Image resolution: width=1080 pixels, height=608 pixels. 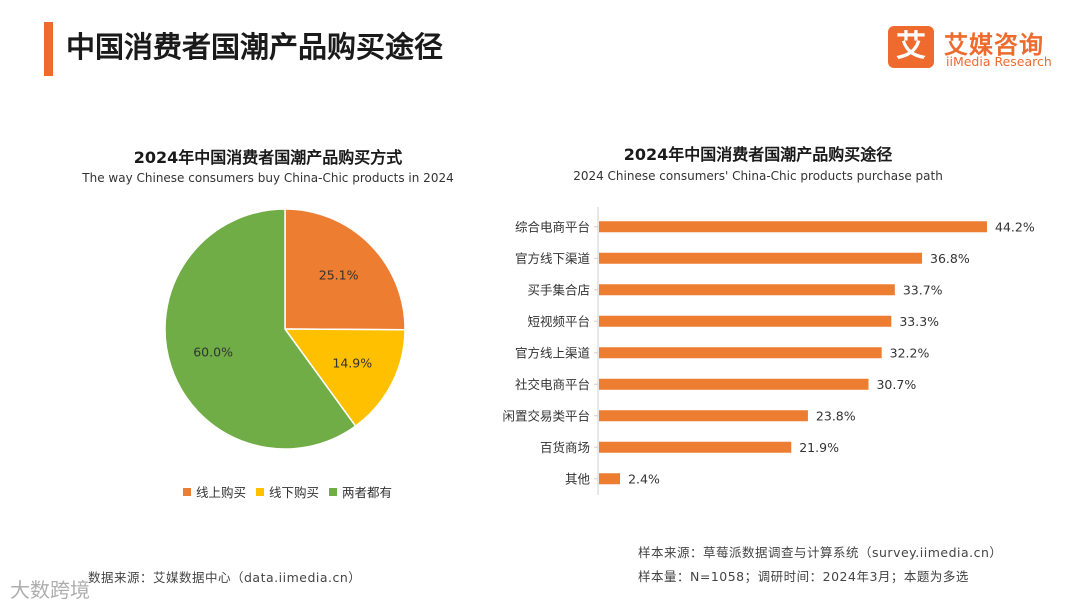 I want to click on pie-legend: 线上购买 线下购买 两者都有, so click(x=292, y=491).